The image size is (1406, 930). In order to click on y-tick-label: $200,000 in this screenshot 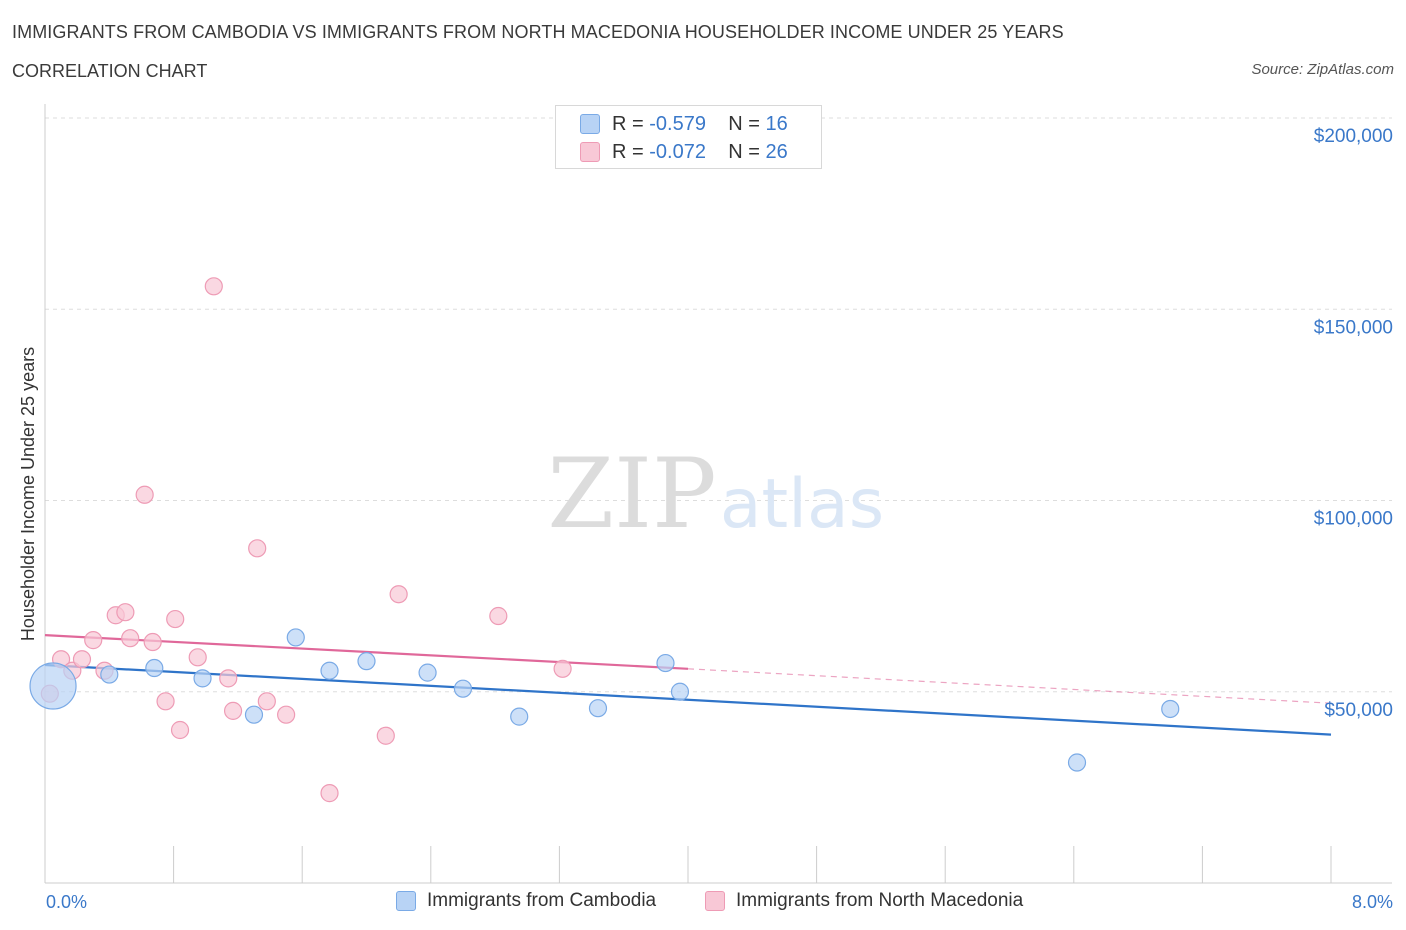, I will do `click(1353, 136)`.